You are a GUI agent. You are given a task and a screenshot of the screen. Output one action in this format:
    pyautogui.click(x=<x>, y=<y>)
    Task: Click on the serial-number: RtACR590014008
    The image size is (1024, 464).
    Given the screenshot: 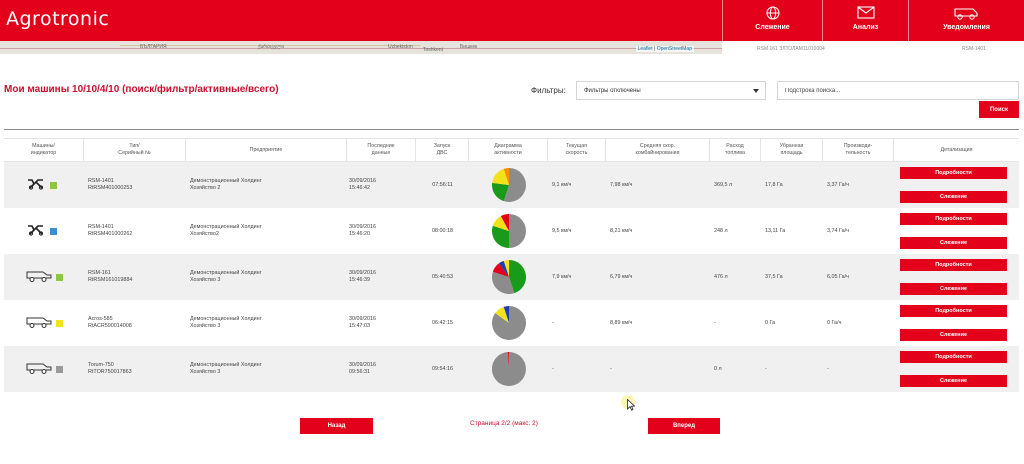 What is the action you would take?
    pyautogui.click(x=110, y=326)
    